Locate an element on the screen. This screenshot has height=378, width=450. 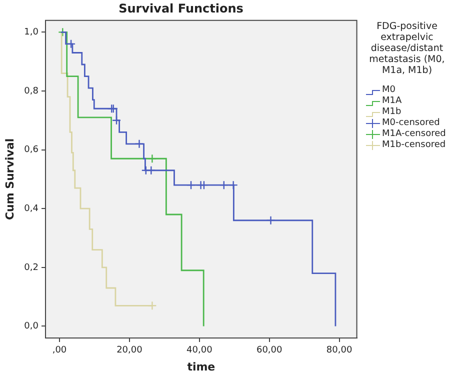
y-axis-title: Cum Survival is located at coordinates (9, 179).